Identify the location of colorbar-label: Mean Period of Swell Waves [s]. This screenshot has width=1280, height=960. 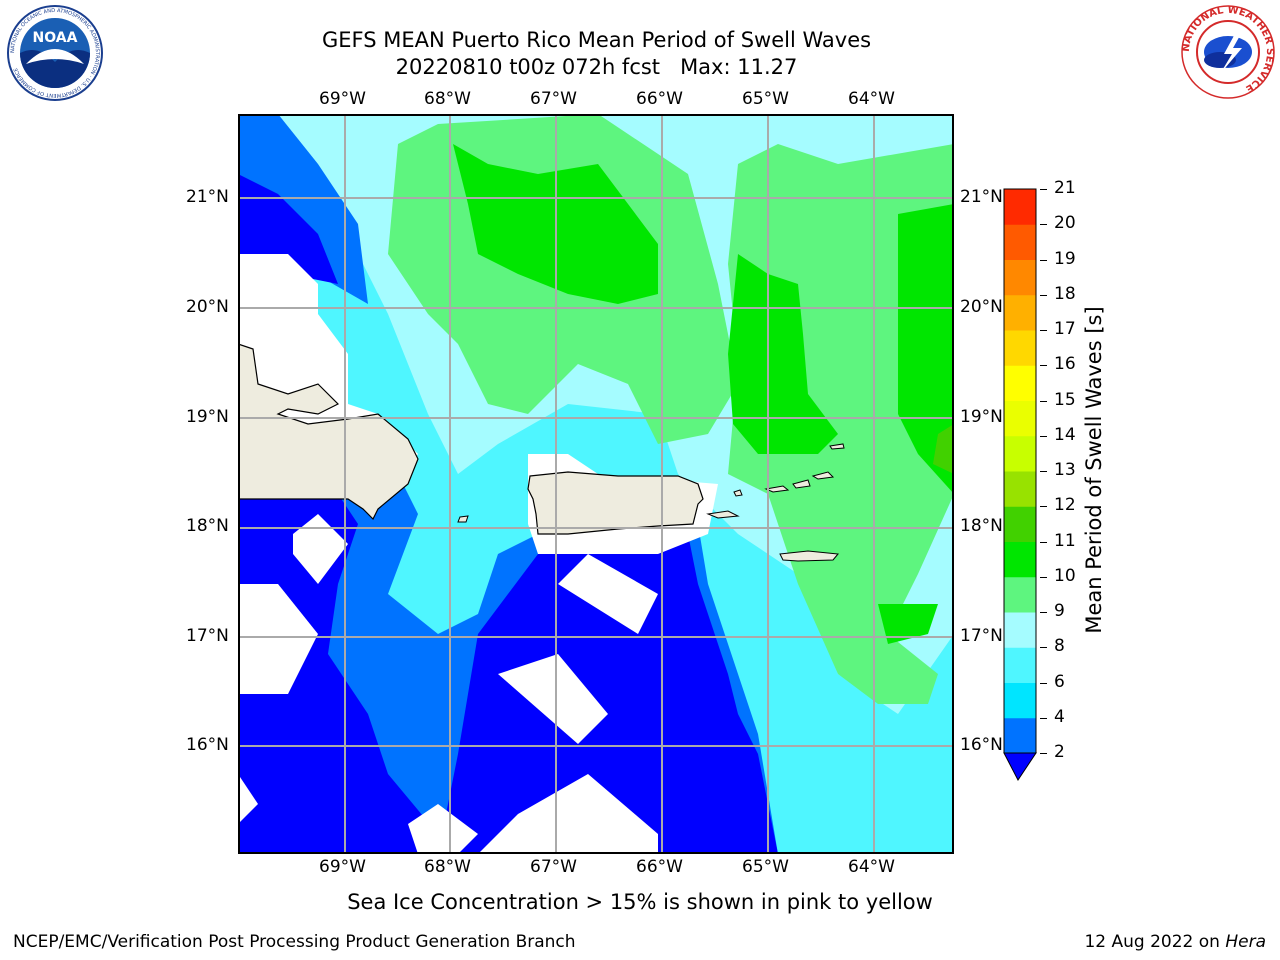
(1094, 470).